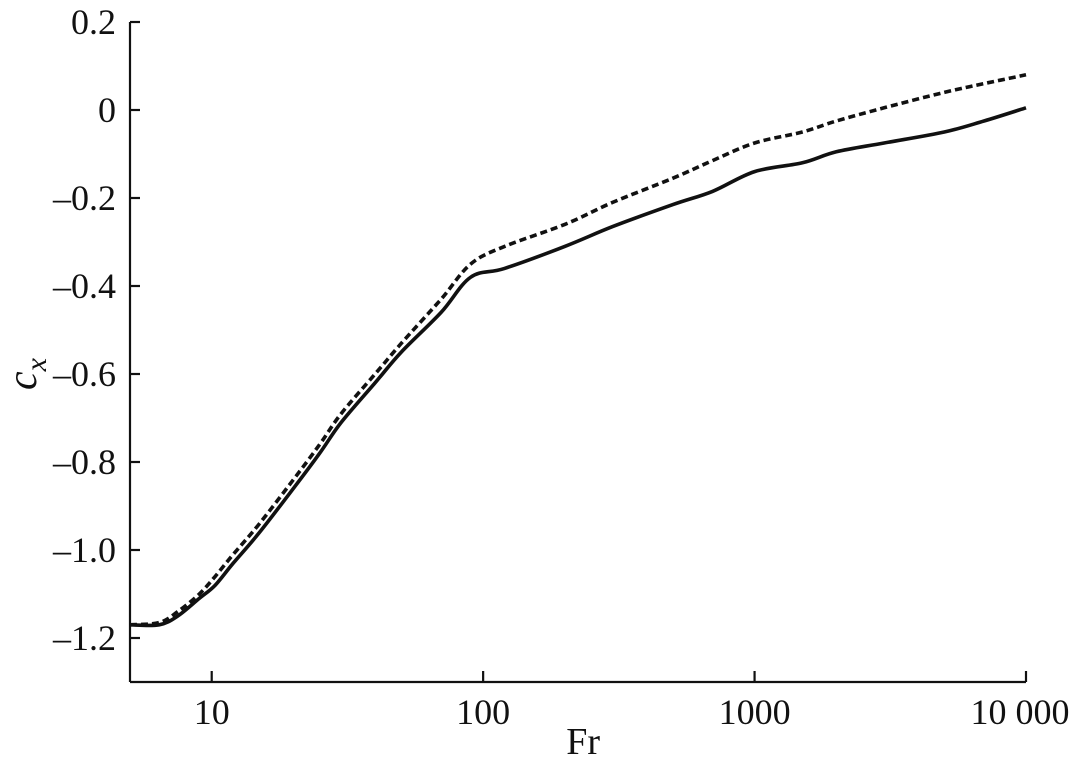  I want to click on x-tick-label: 100, so click(483, 712).